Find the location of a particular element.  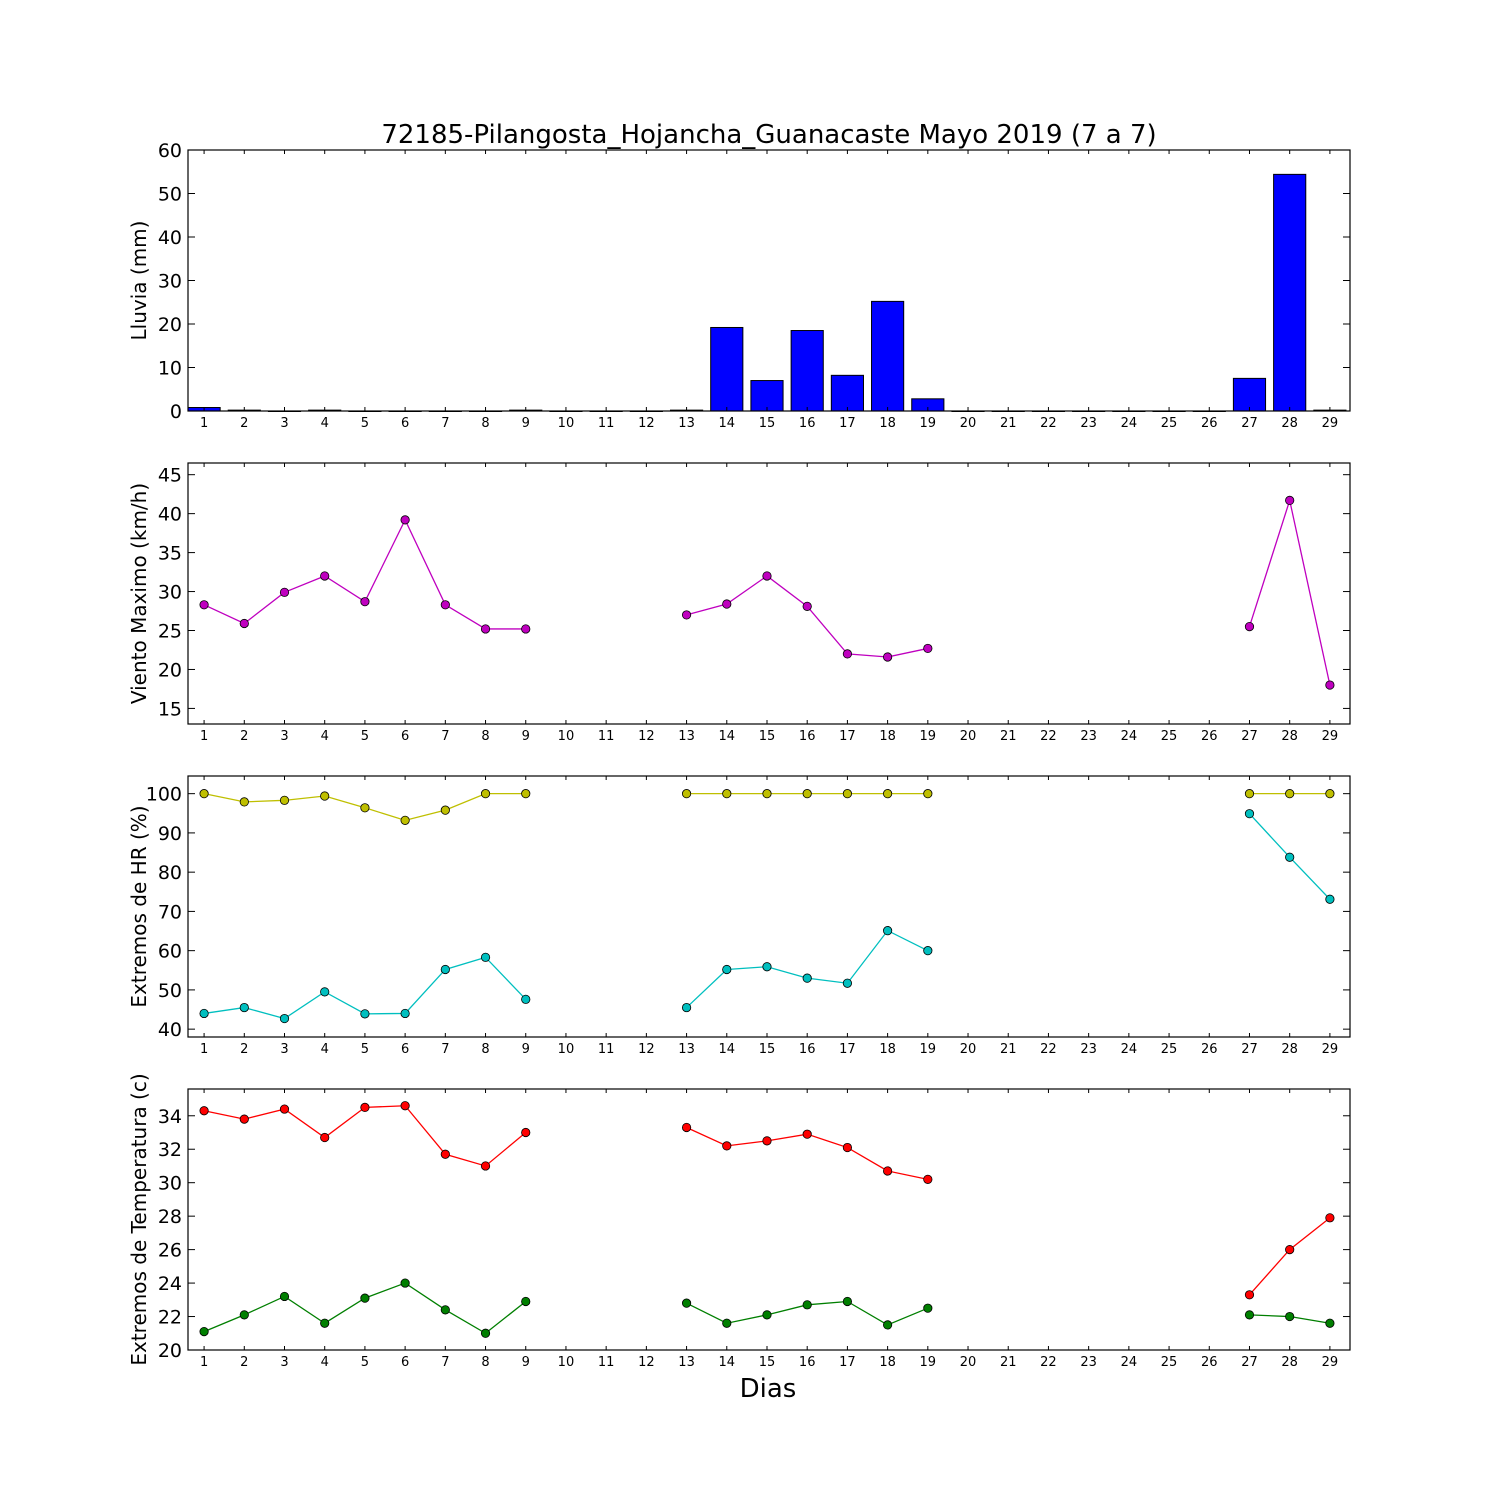

x-tick-label: 13 is located at coordinates (686, 736).